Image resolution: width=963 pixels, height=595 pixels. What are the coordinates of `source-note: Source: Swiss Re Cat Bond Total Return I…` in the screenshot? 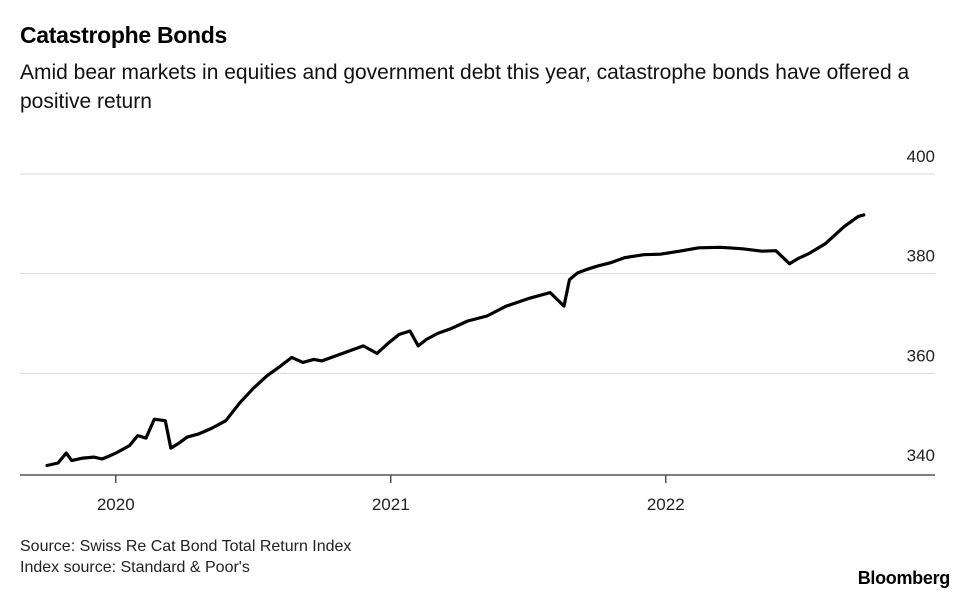 It's located at (185, 557).